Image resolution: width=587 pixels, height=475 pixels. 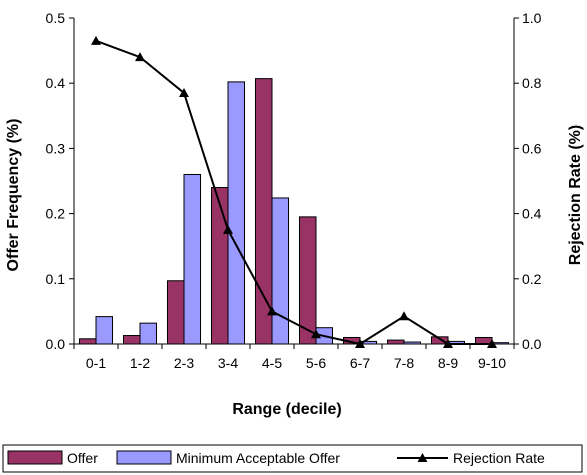 I want to click on right-tick-label: 0.2, so click(x=532, y=279).